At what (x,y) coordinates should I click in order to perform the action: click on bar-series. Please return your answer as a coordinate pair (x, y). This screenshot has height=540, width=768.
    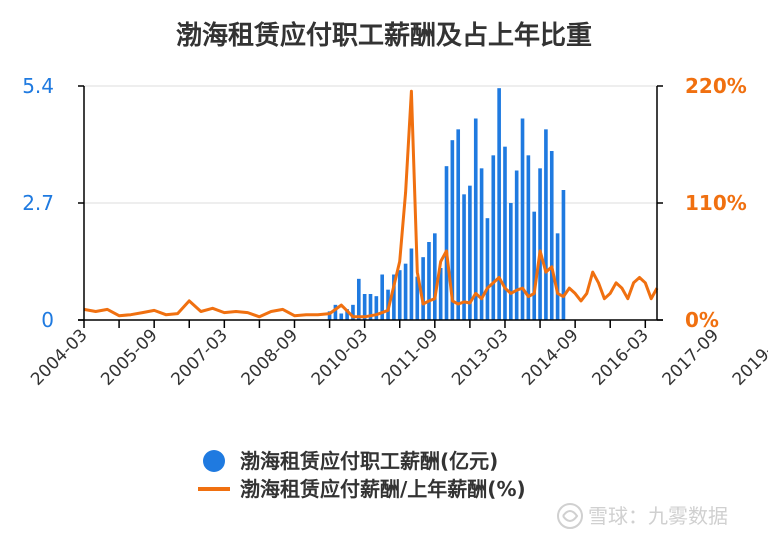
    Looking at the image, I should click on (446, 204).